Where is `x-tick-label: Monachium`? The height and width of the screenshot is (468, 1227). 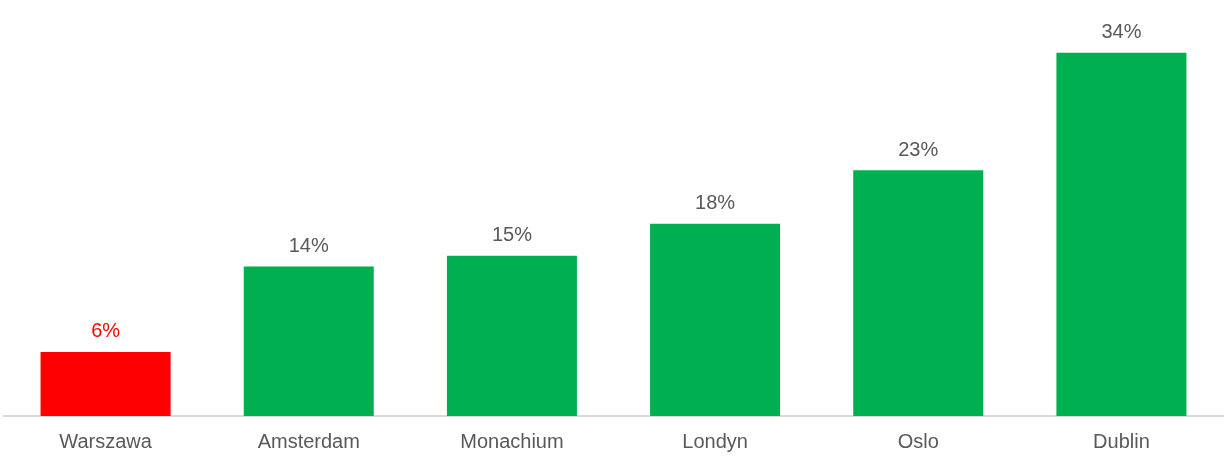
x-tick-label: Monachium is located at coordinates (512, 440).